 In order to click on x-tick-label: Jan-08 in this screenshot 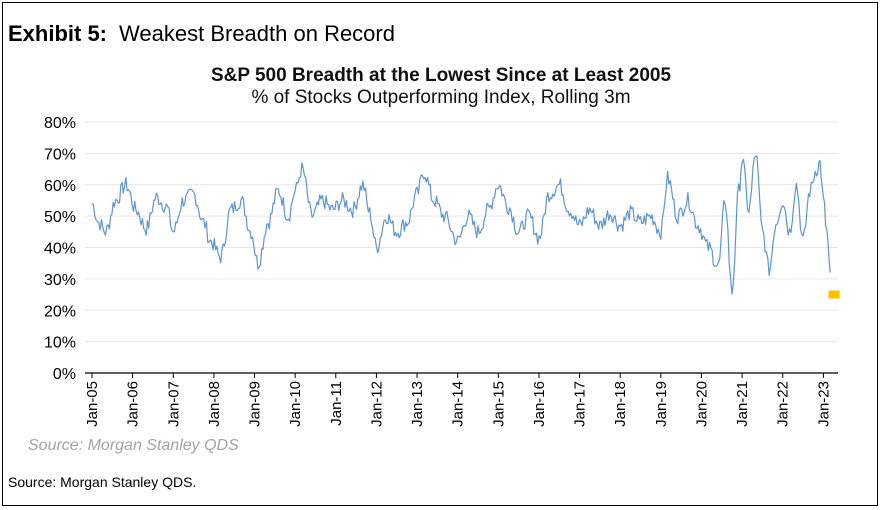, I will do `click(214, 404)`.